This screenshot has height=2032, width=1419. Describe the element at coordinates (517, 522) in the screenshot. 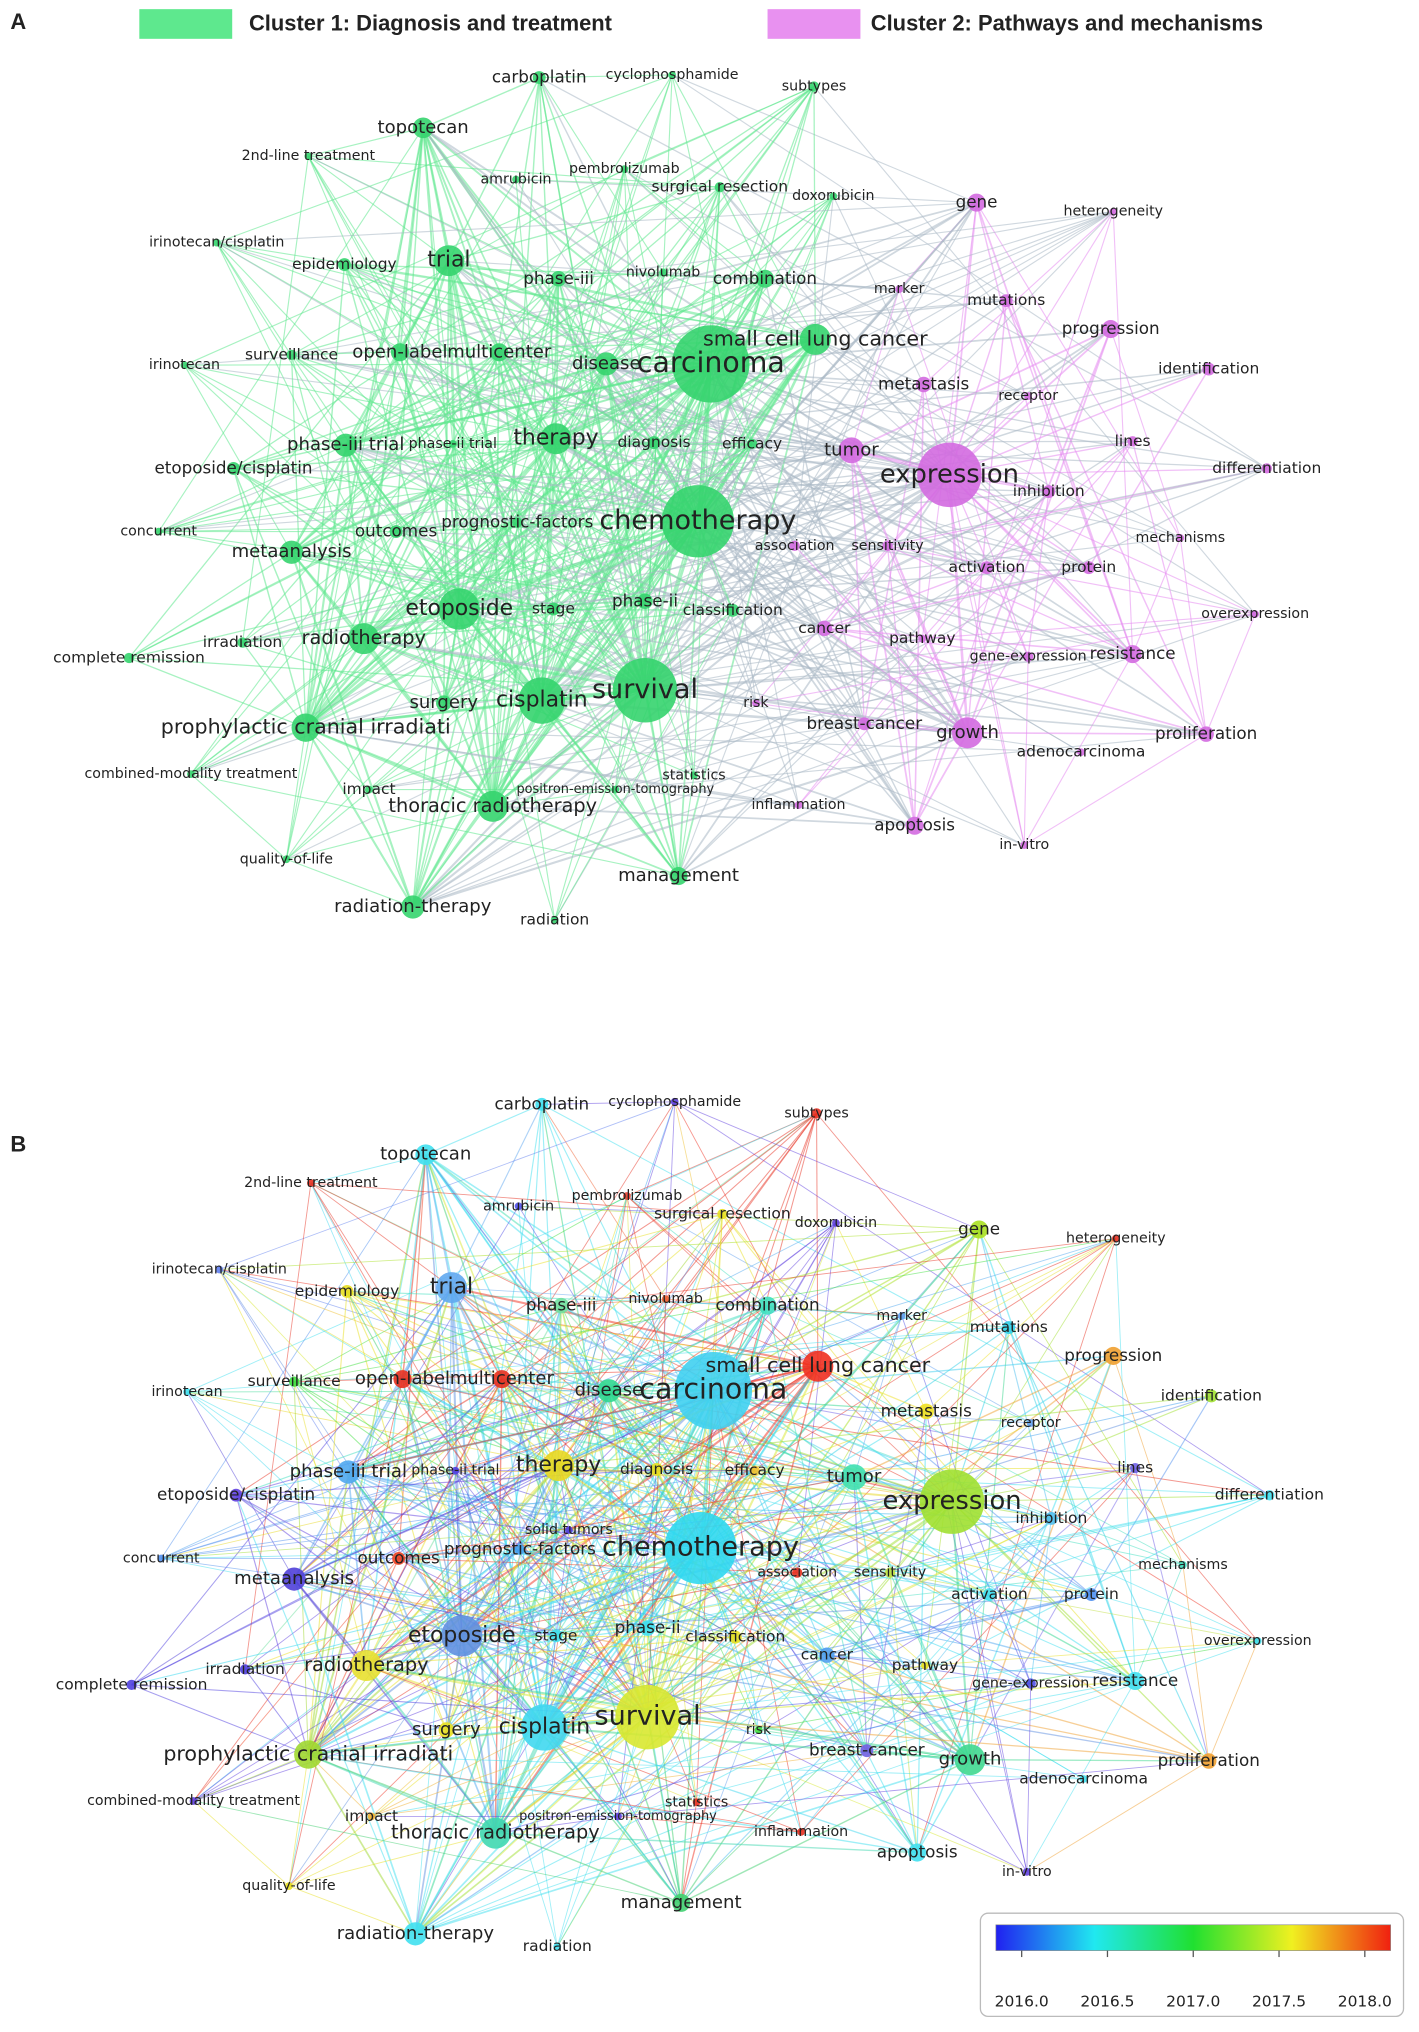

I see `node-label: prognostic-factors` at that location.